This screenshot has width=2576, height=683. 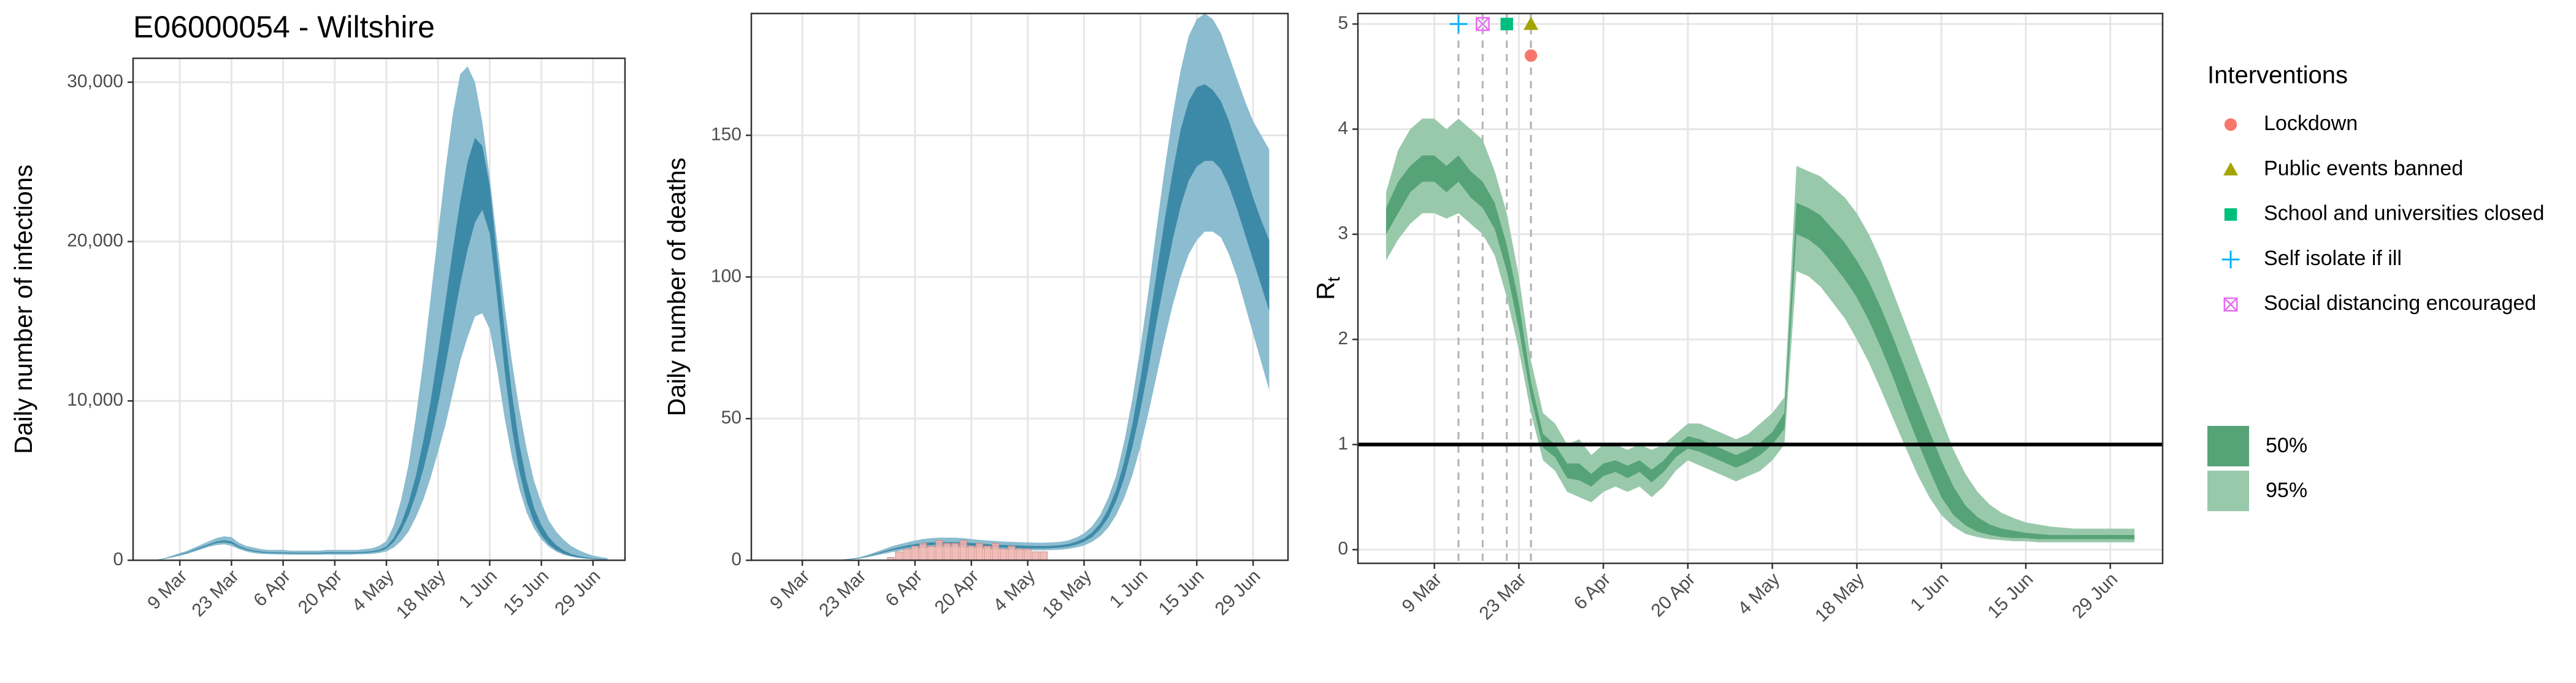 What do you see at coordinates (2404, 213) in the screenshot?
I see `legend-label: School and universities closed` at bounding box center [2404, 213].